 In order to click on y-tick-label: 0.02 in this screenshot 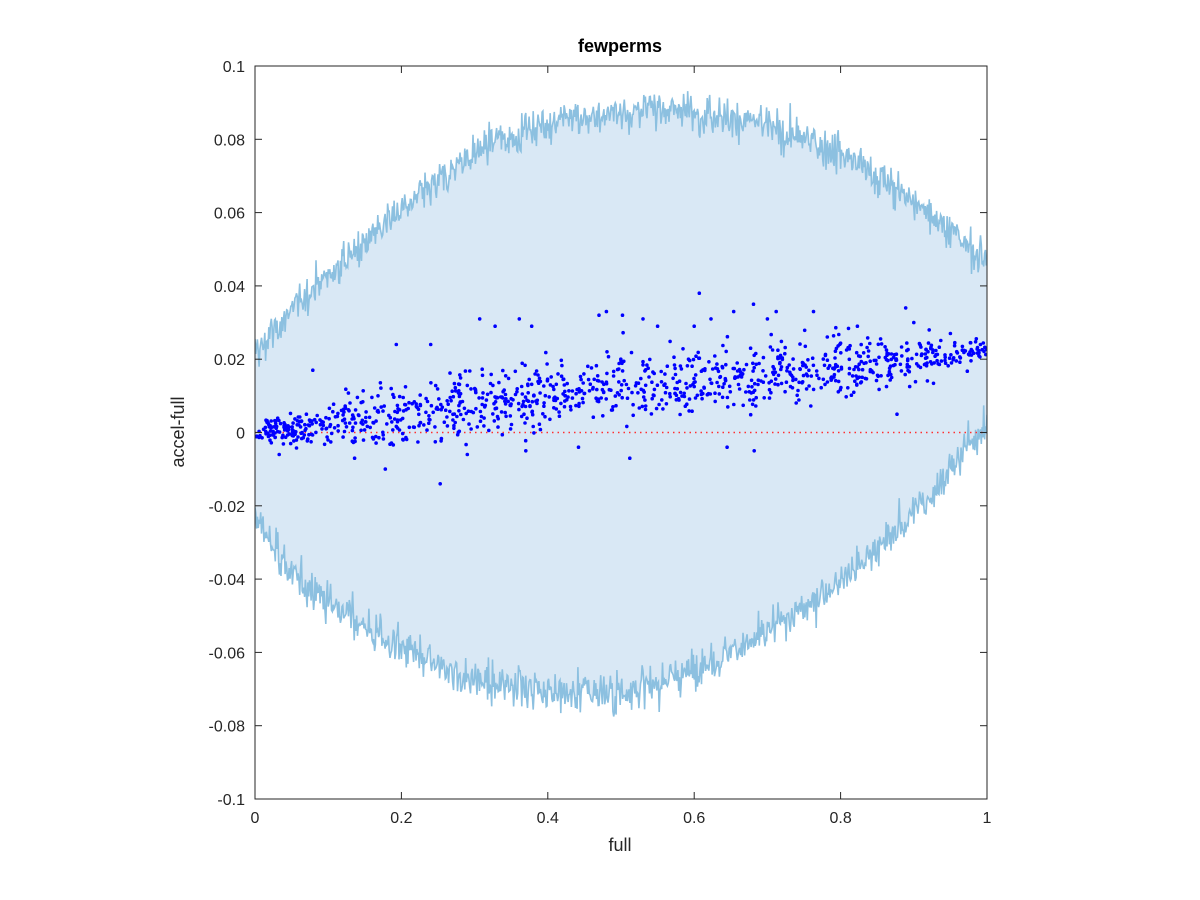, I will do `click(229, 360)`.